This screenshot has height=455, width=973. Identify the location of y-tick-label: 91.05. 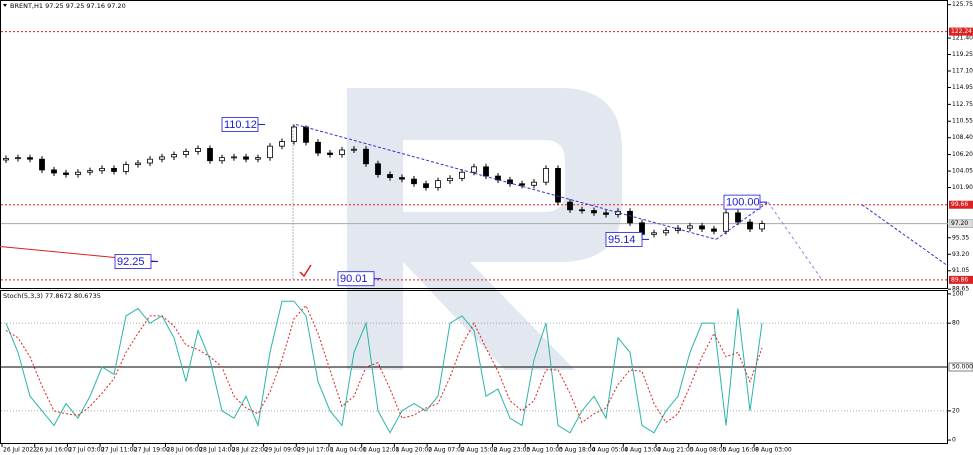
(960, 270).